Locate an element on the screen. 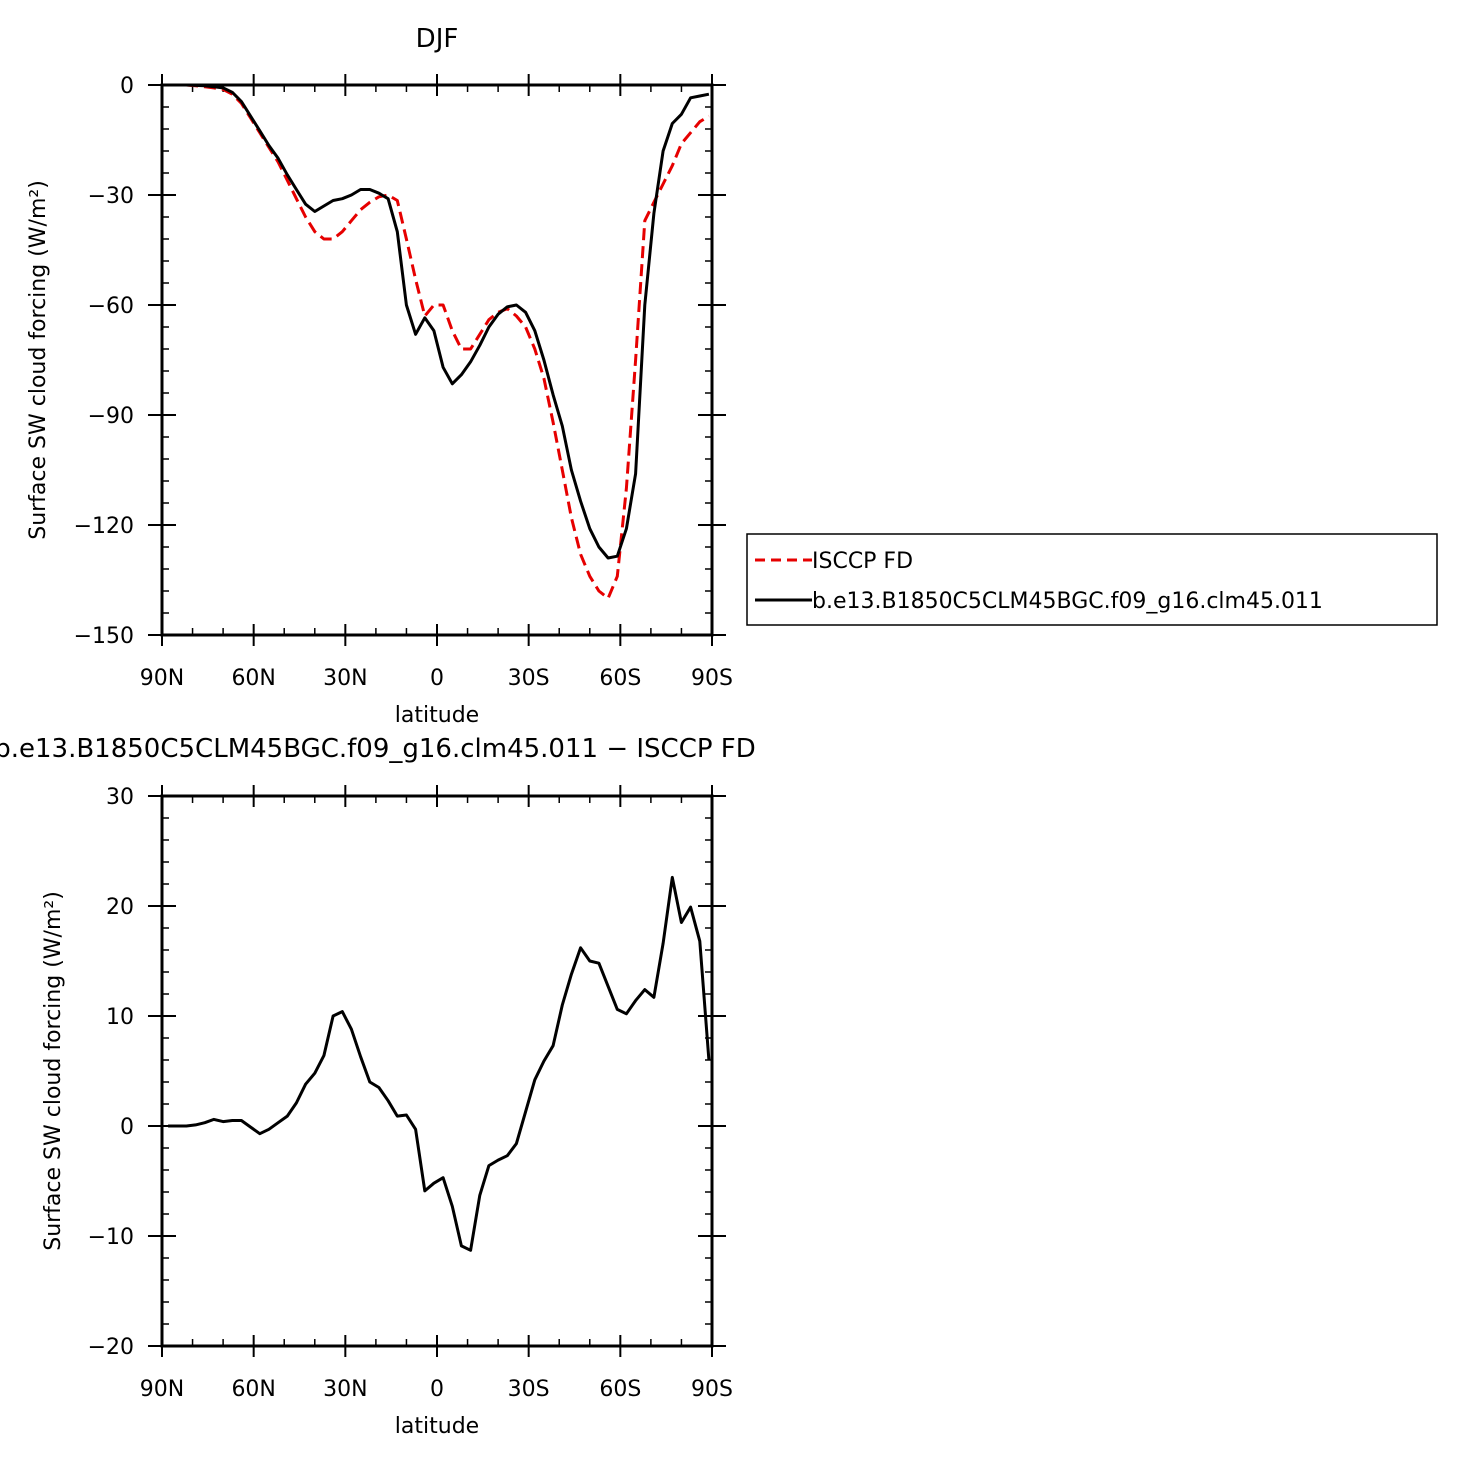 The height and width of the screenshot is (1458, 1458). bottom-y-tick-label: 20 is located at coordinates (120, 907).